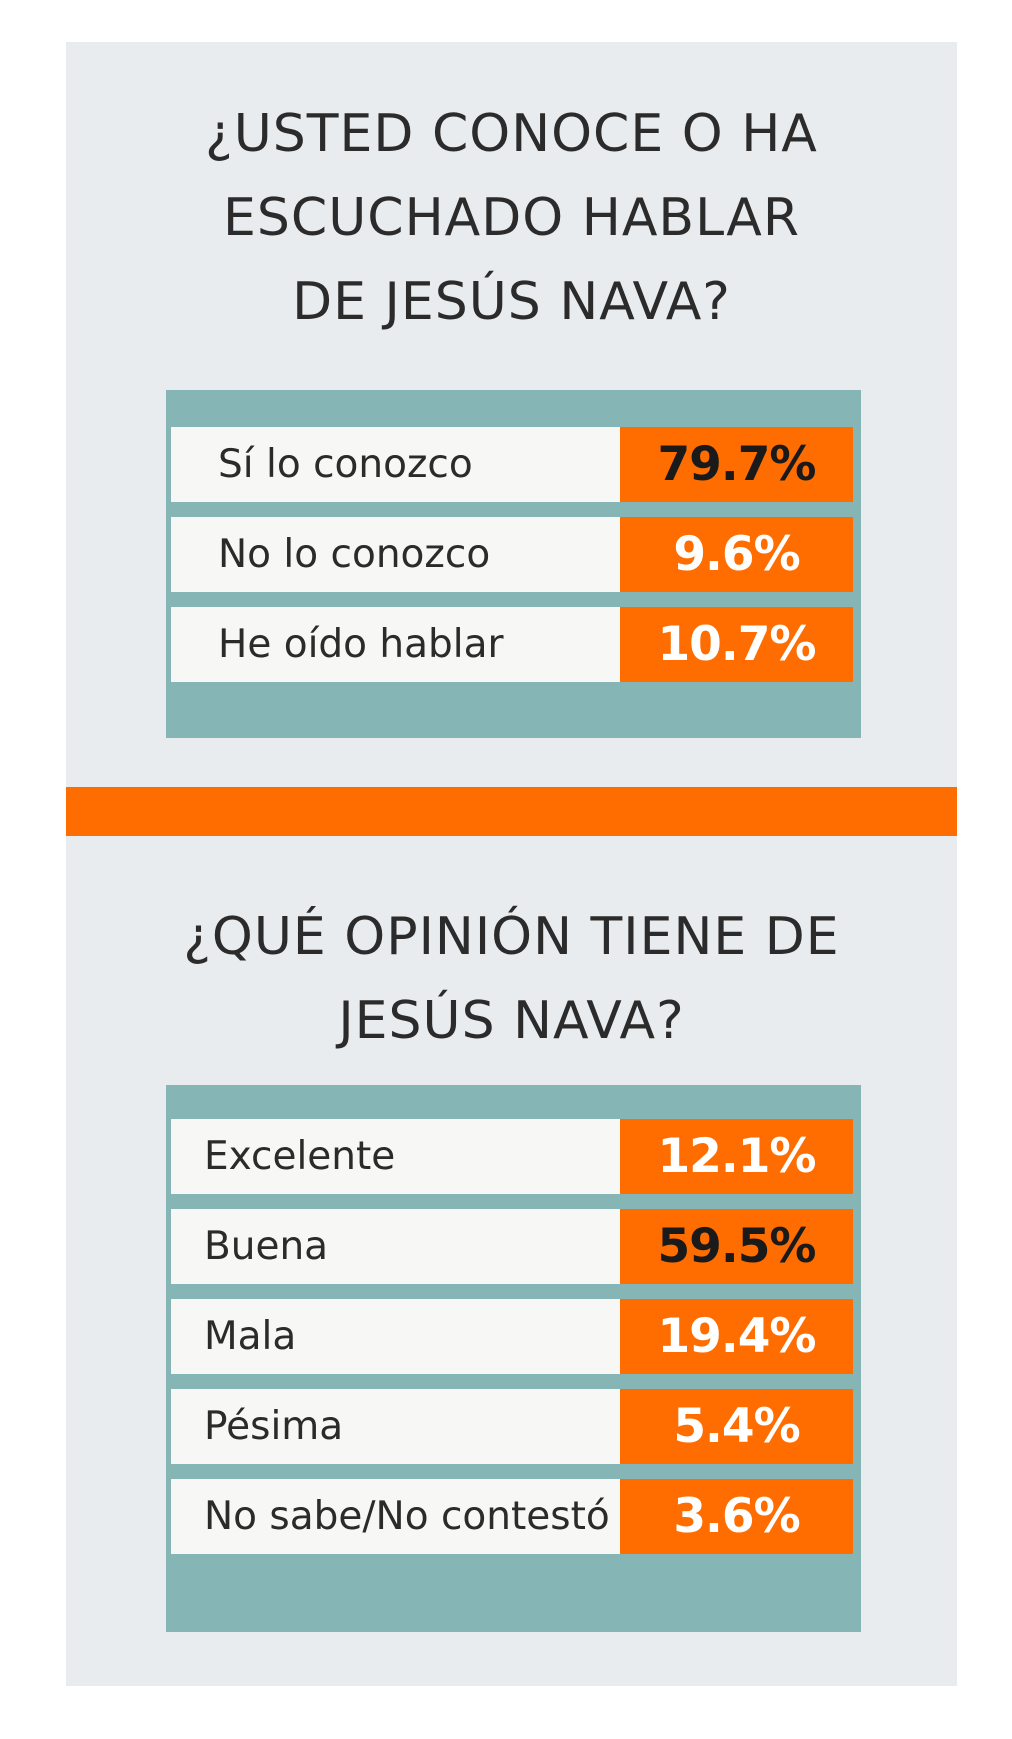  I want to click on result-row: Buena 59.5%, so click(512, 1246).